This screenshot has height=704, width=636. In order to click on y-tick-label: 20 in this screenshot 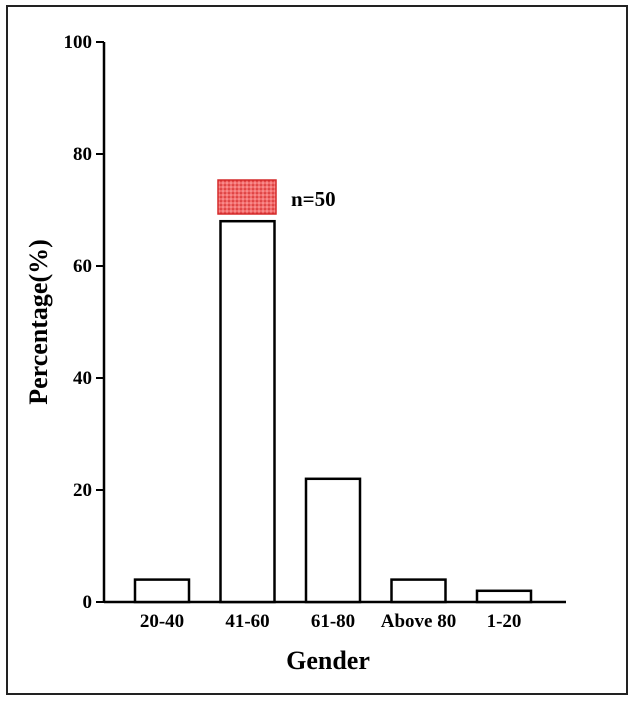, I will do `click(82, 490)`.